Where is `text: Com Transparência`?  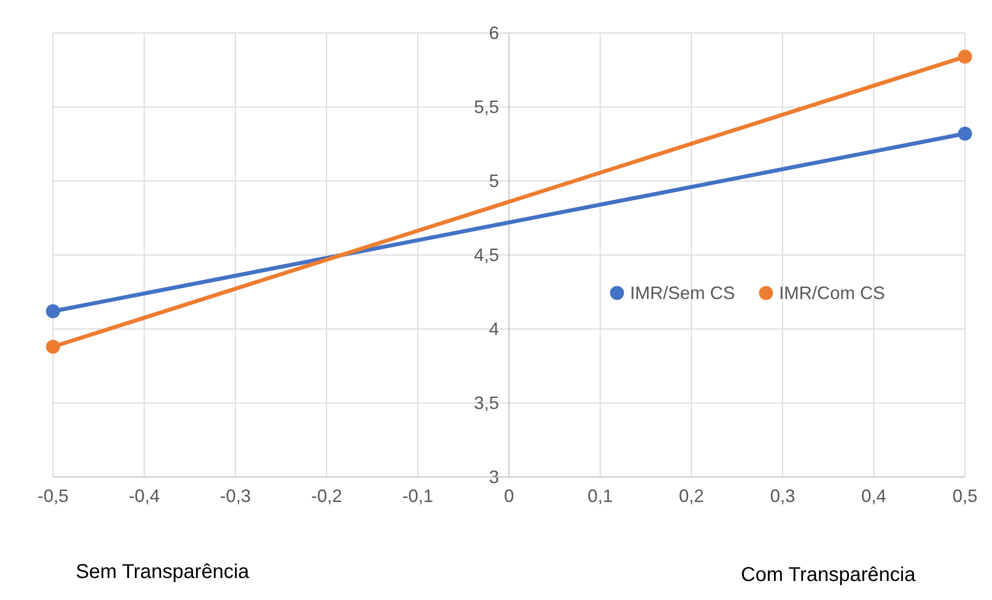
text: Com Transparência is located at coordinates (828, 575).